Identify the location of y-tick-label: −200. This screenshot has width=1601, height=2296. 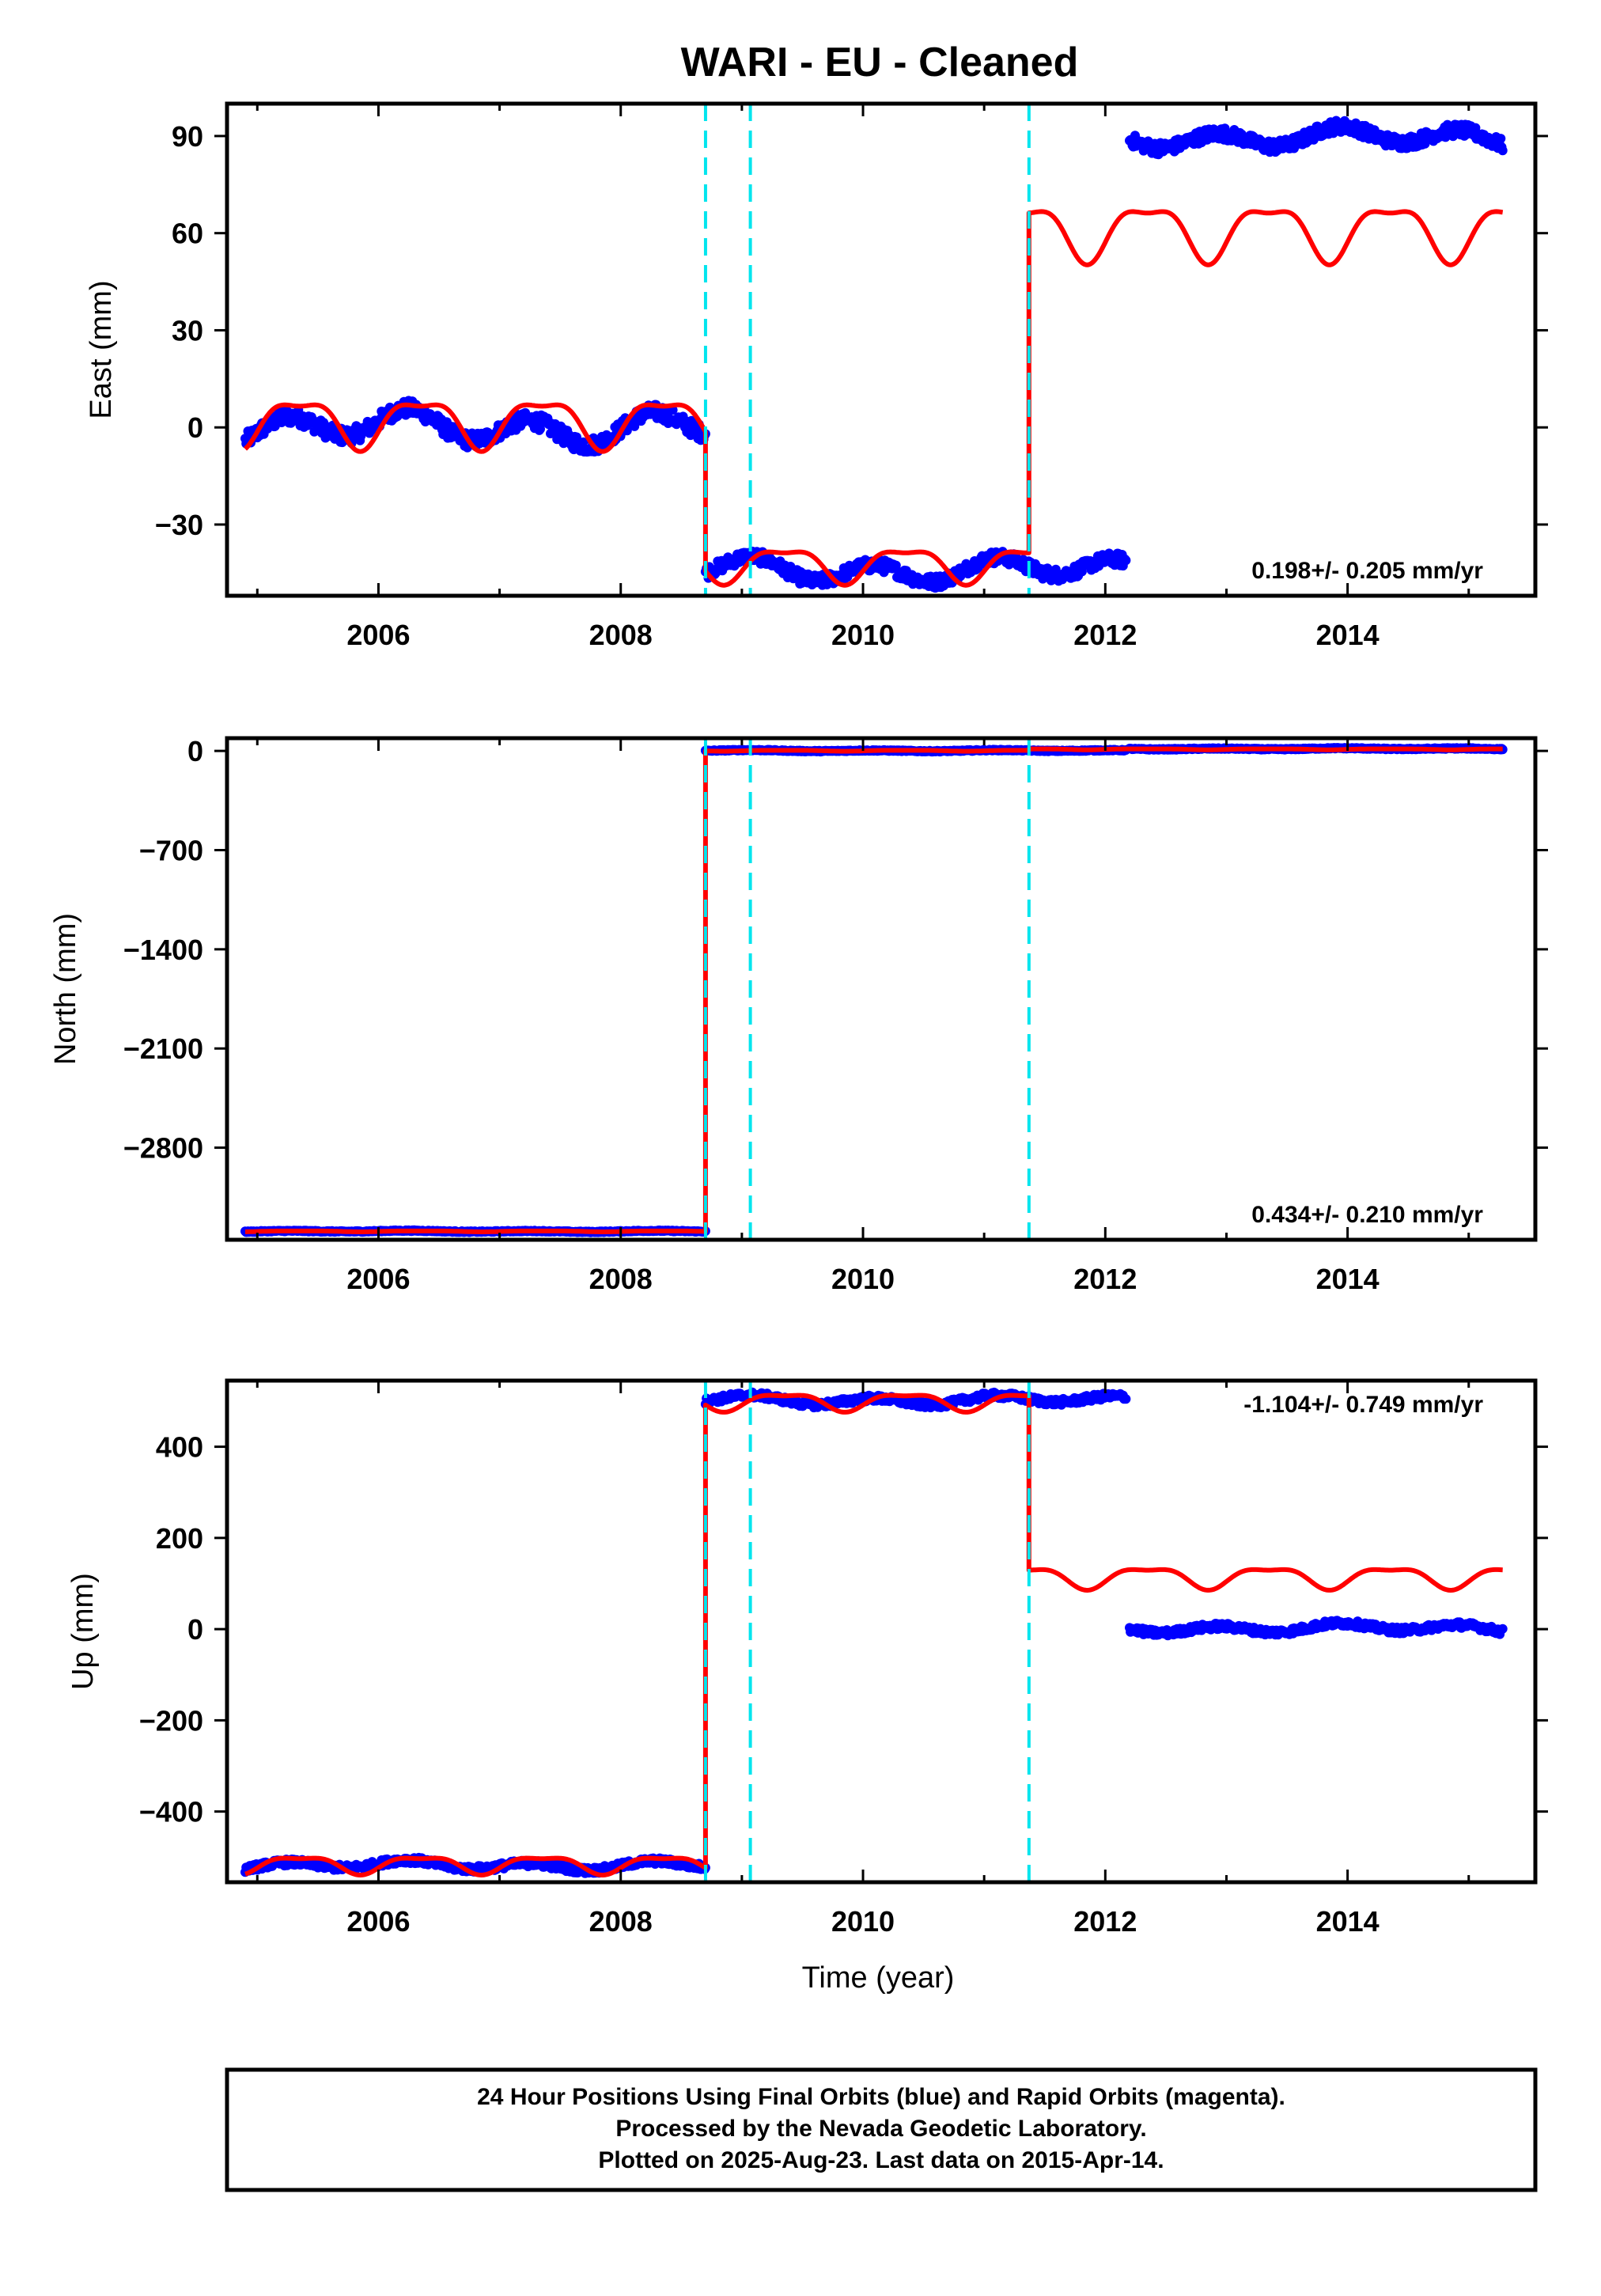
(171, 1720).